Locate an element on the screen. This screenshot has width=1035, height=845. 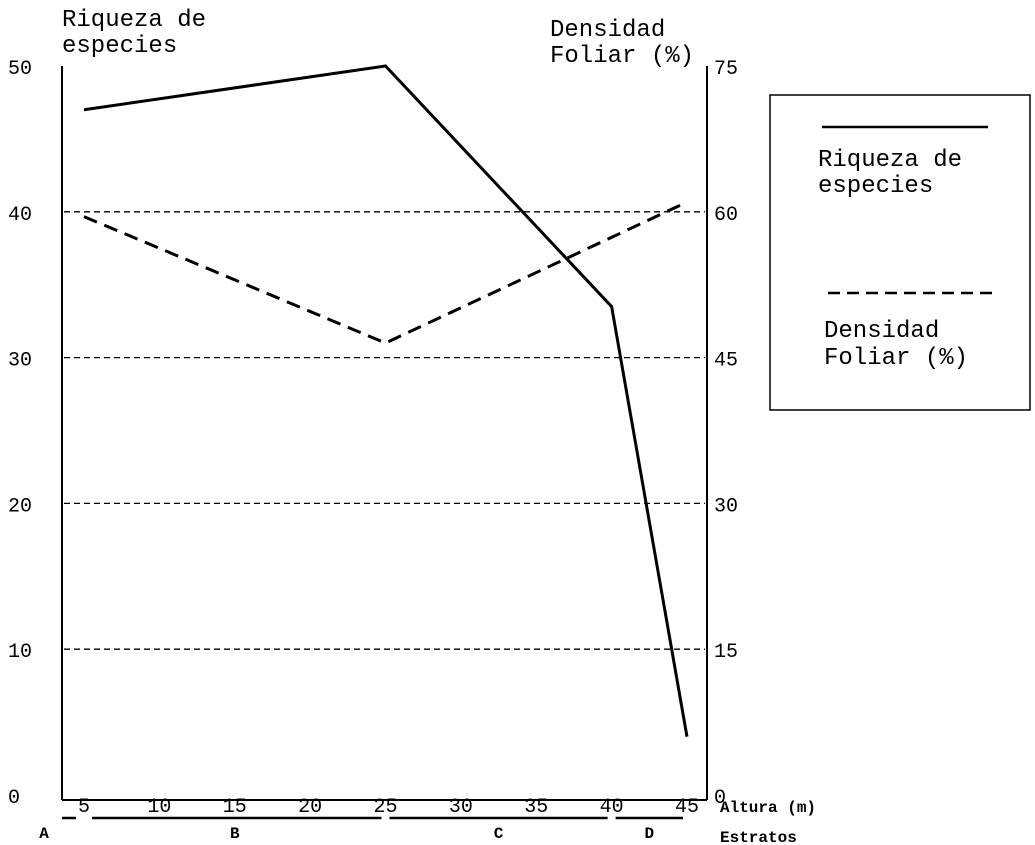
series-line-densidad-foliar is located at coordinates (385, 272).